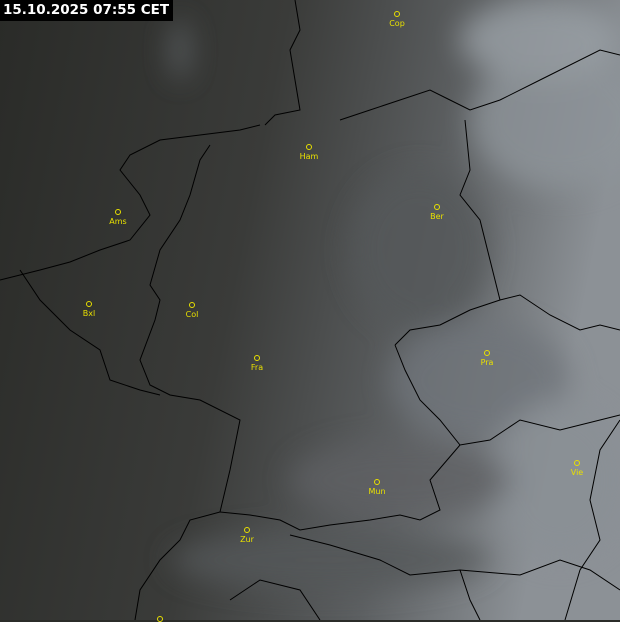 The height and width of the screenshot is (622, 620). Describe the element at coordinates (118, 221) in the screenshot. I see `city-label: Ams` at that location.